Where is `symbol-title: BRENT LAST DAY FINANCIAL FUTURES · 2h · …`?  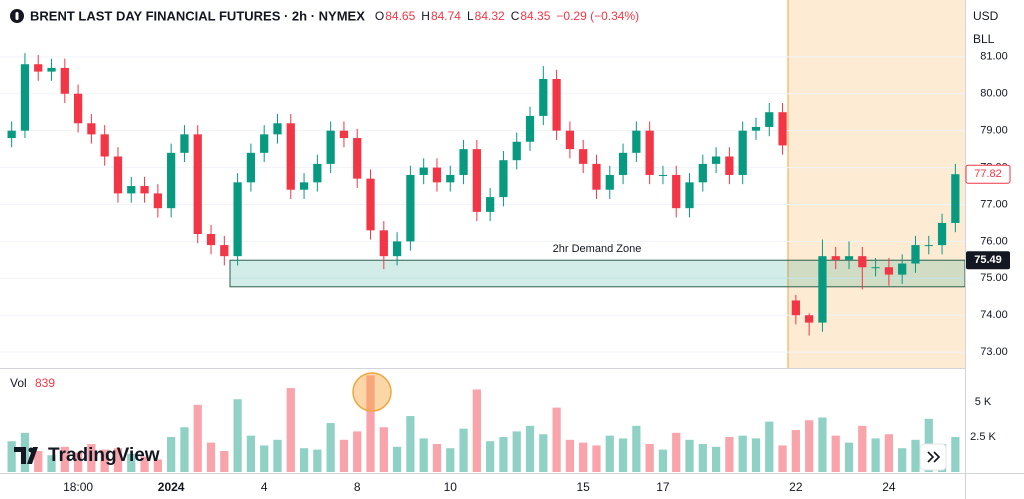 symbol-title: BRENT LAST DAY FINANCIAL FUTURES · 2h · … is located at coordinates (197, 15).